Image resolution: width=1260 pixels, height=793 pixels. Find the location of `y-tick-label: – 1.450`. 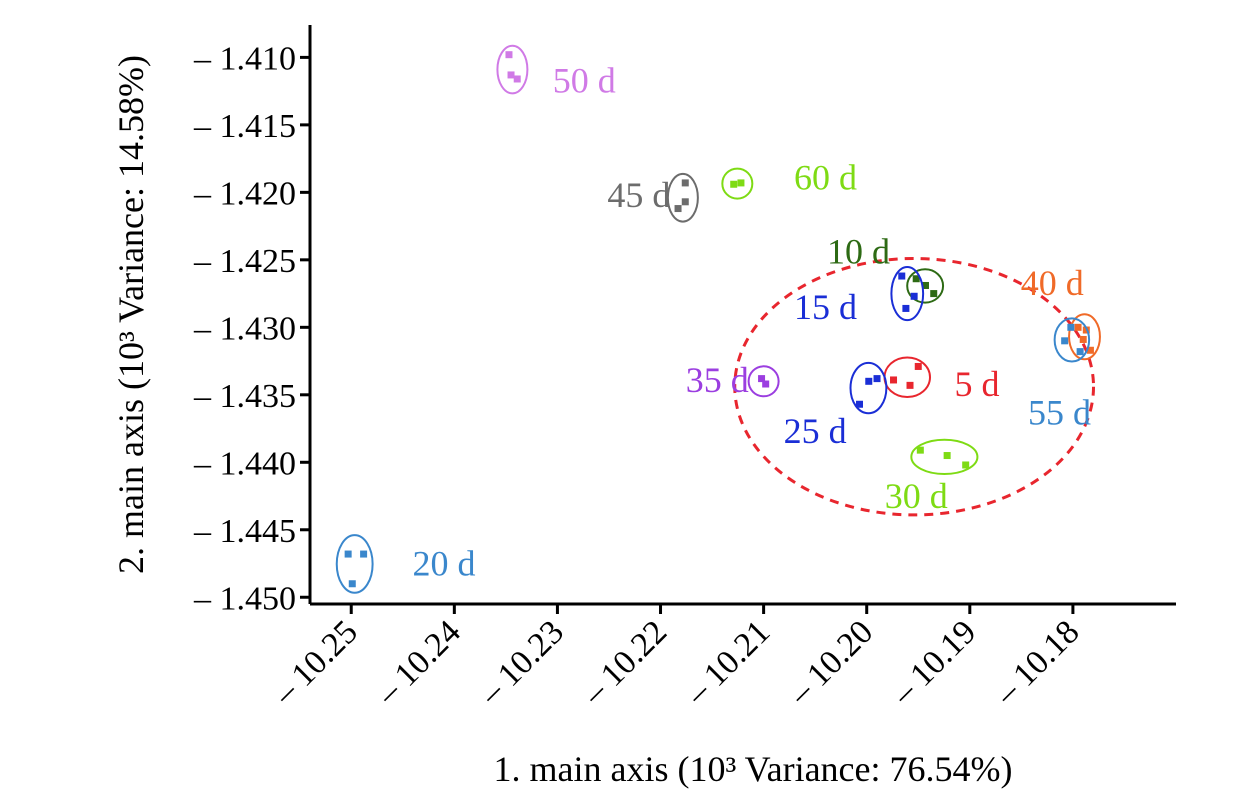

y-tick-label: – 1.450 is located at coordinates (244, 598).